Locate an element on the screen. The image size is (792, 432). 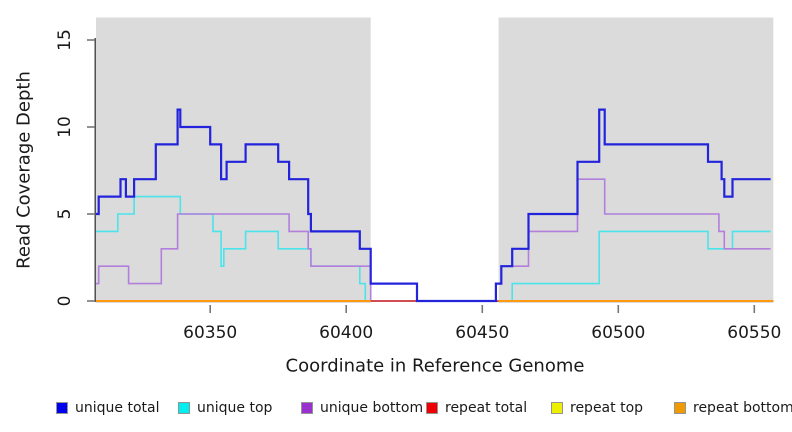
legend-label: repeat bottom is located at coordinates (742, 408).